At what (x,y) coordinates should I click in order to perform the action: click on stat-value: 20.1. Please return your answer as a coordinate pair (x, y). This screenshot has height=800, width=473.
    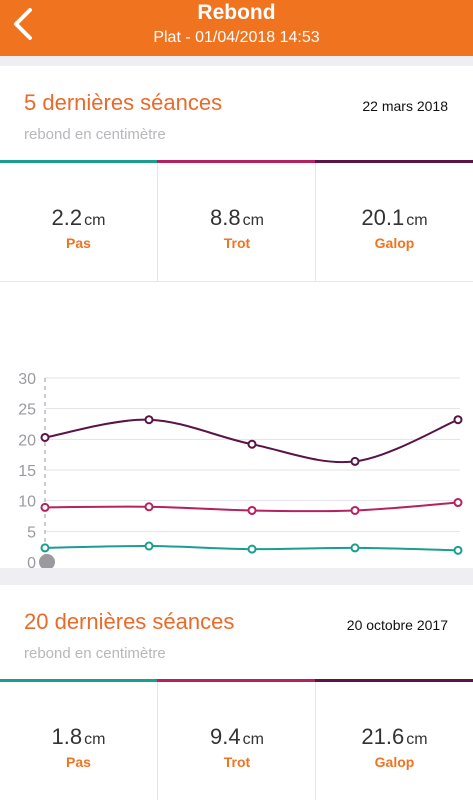
    Looking at the image, I should click on (383, 217).